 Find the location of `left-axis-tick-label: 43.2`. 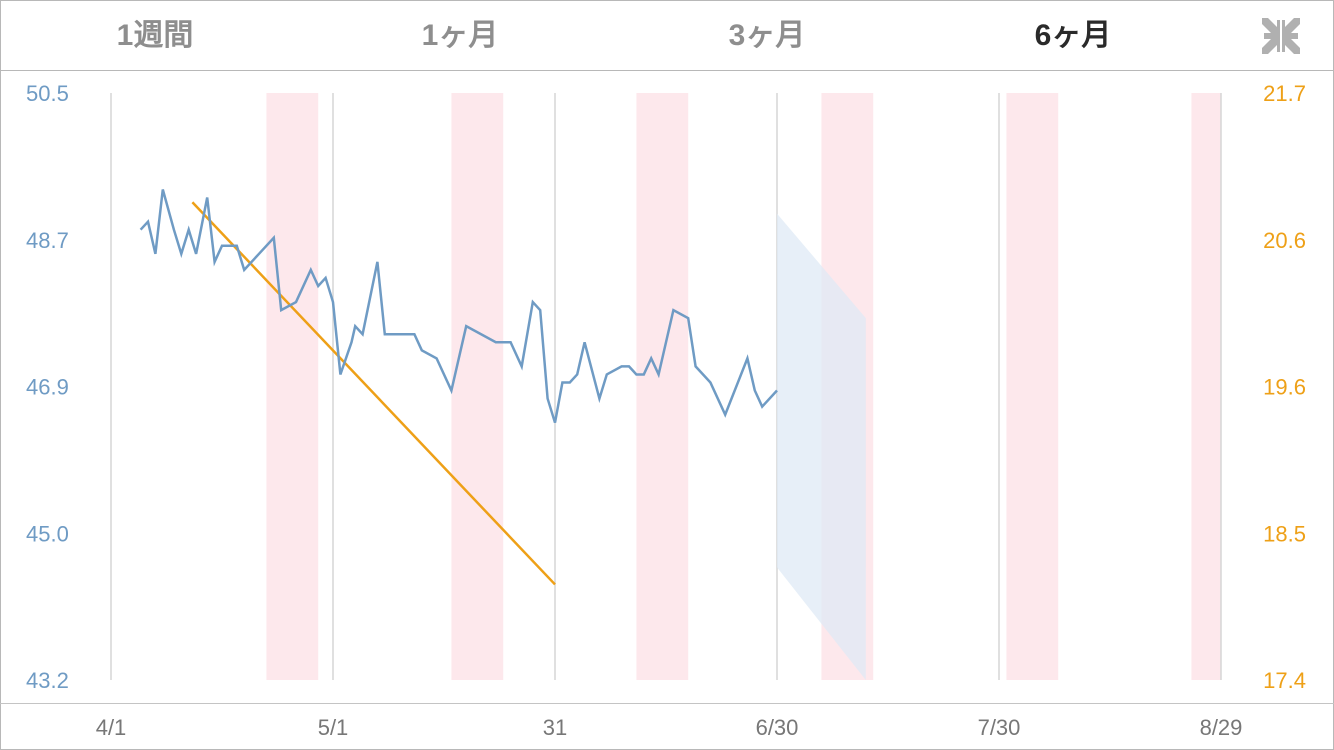

left-axis-tick-label: 43.2 is located at coordinates (47, 680).